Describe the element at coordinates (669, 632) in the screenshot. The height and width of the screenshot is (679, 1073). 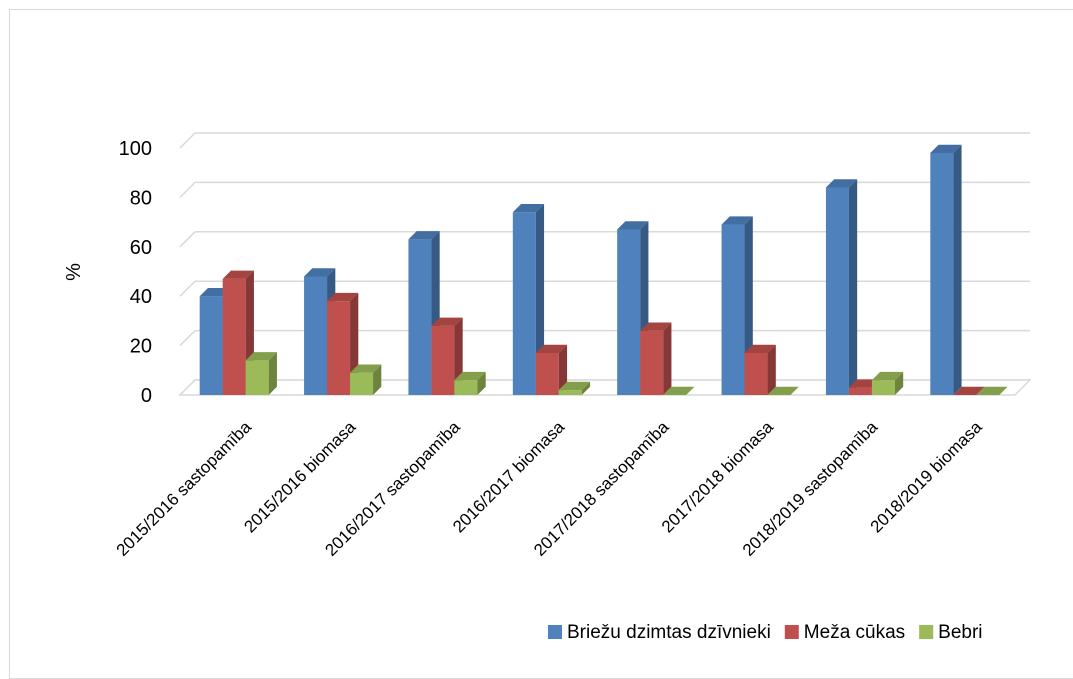
I see `legend-label: Briežu dzimtas dzīvnieki` at that location.